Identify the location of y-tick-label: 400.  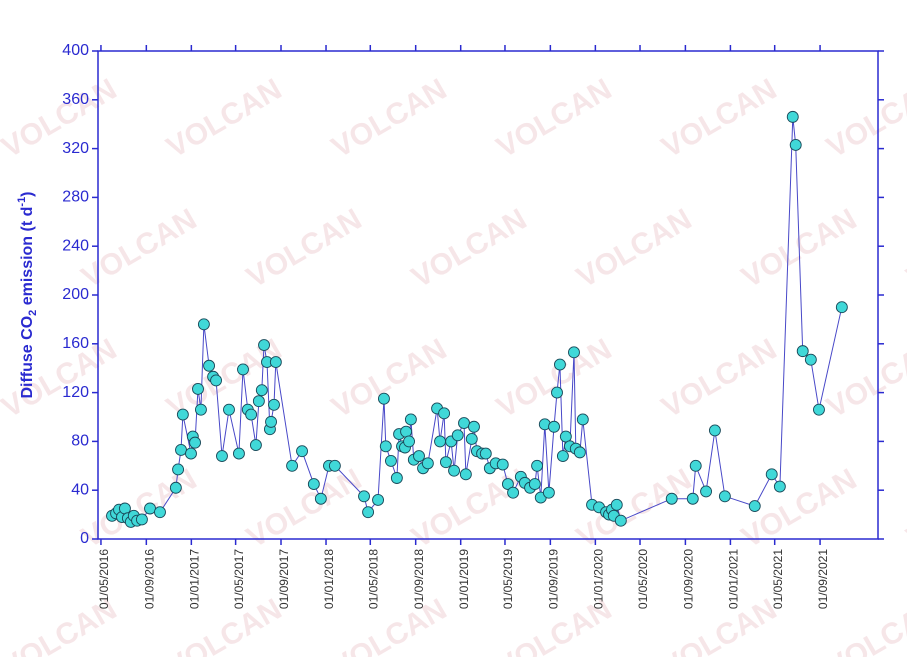
(75, 50).